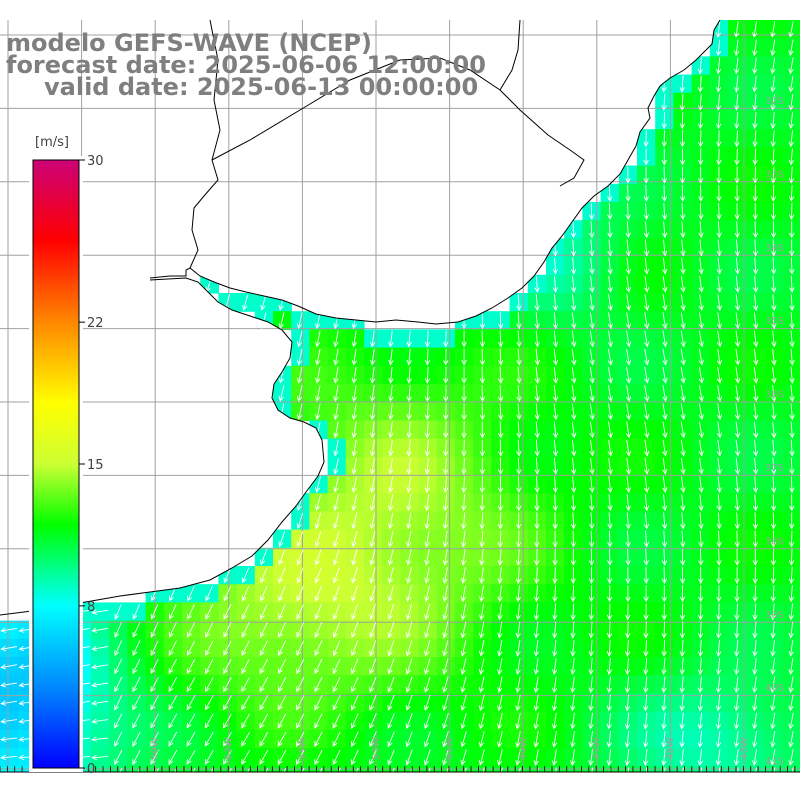  Describe the element at coordinates (774, 688) in the screenshot. I see `lat-label: 40S` at that location.